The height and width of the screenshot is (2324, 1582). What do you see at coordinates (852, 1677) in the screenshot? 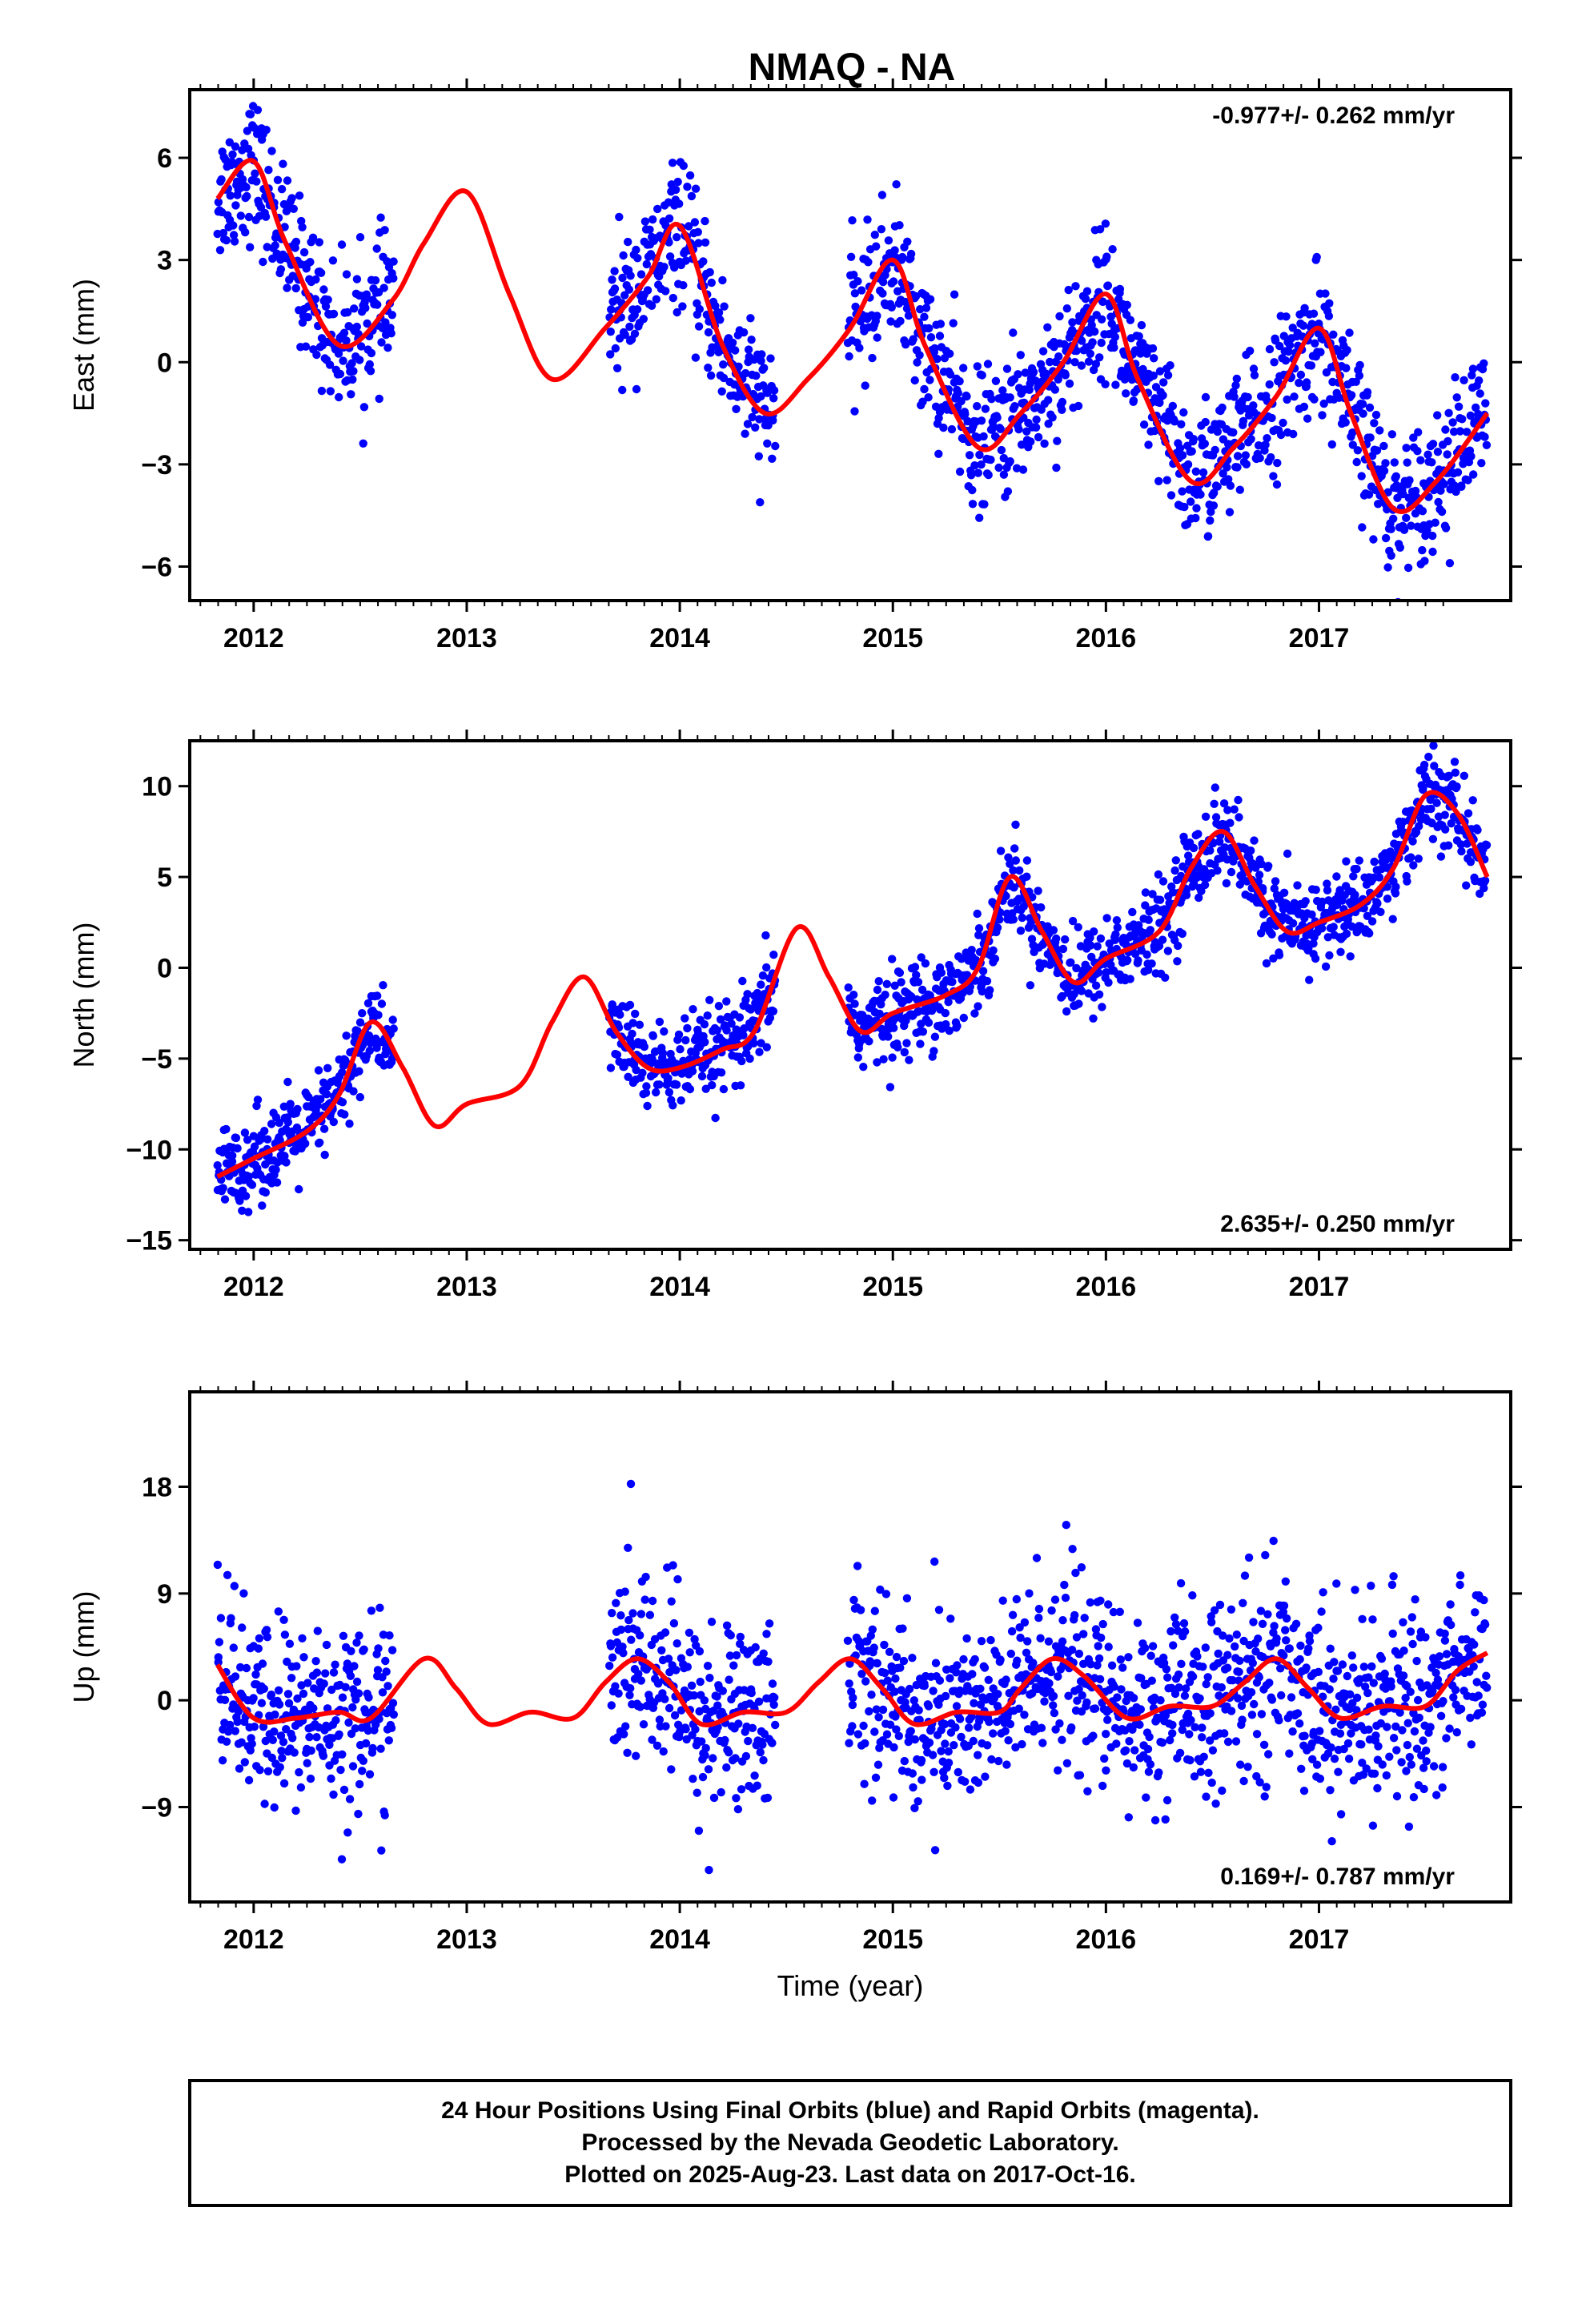
I see `up-points` at bounding box center [852, 1677].